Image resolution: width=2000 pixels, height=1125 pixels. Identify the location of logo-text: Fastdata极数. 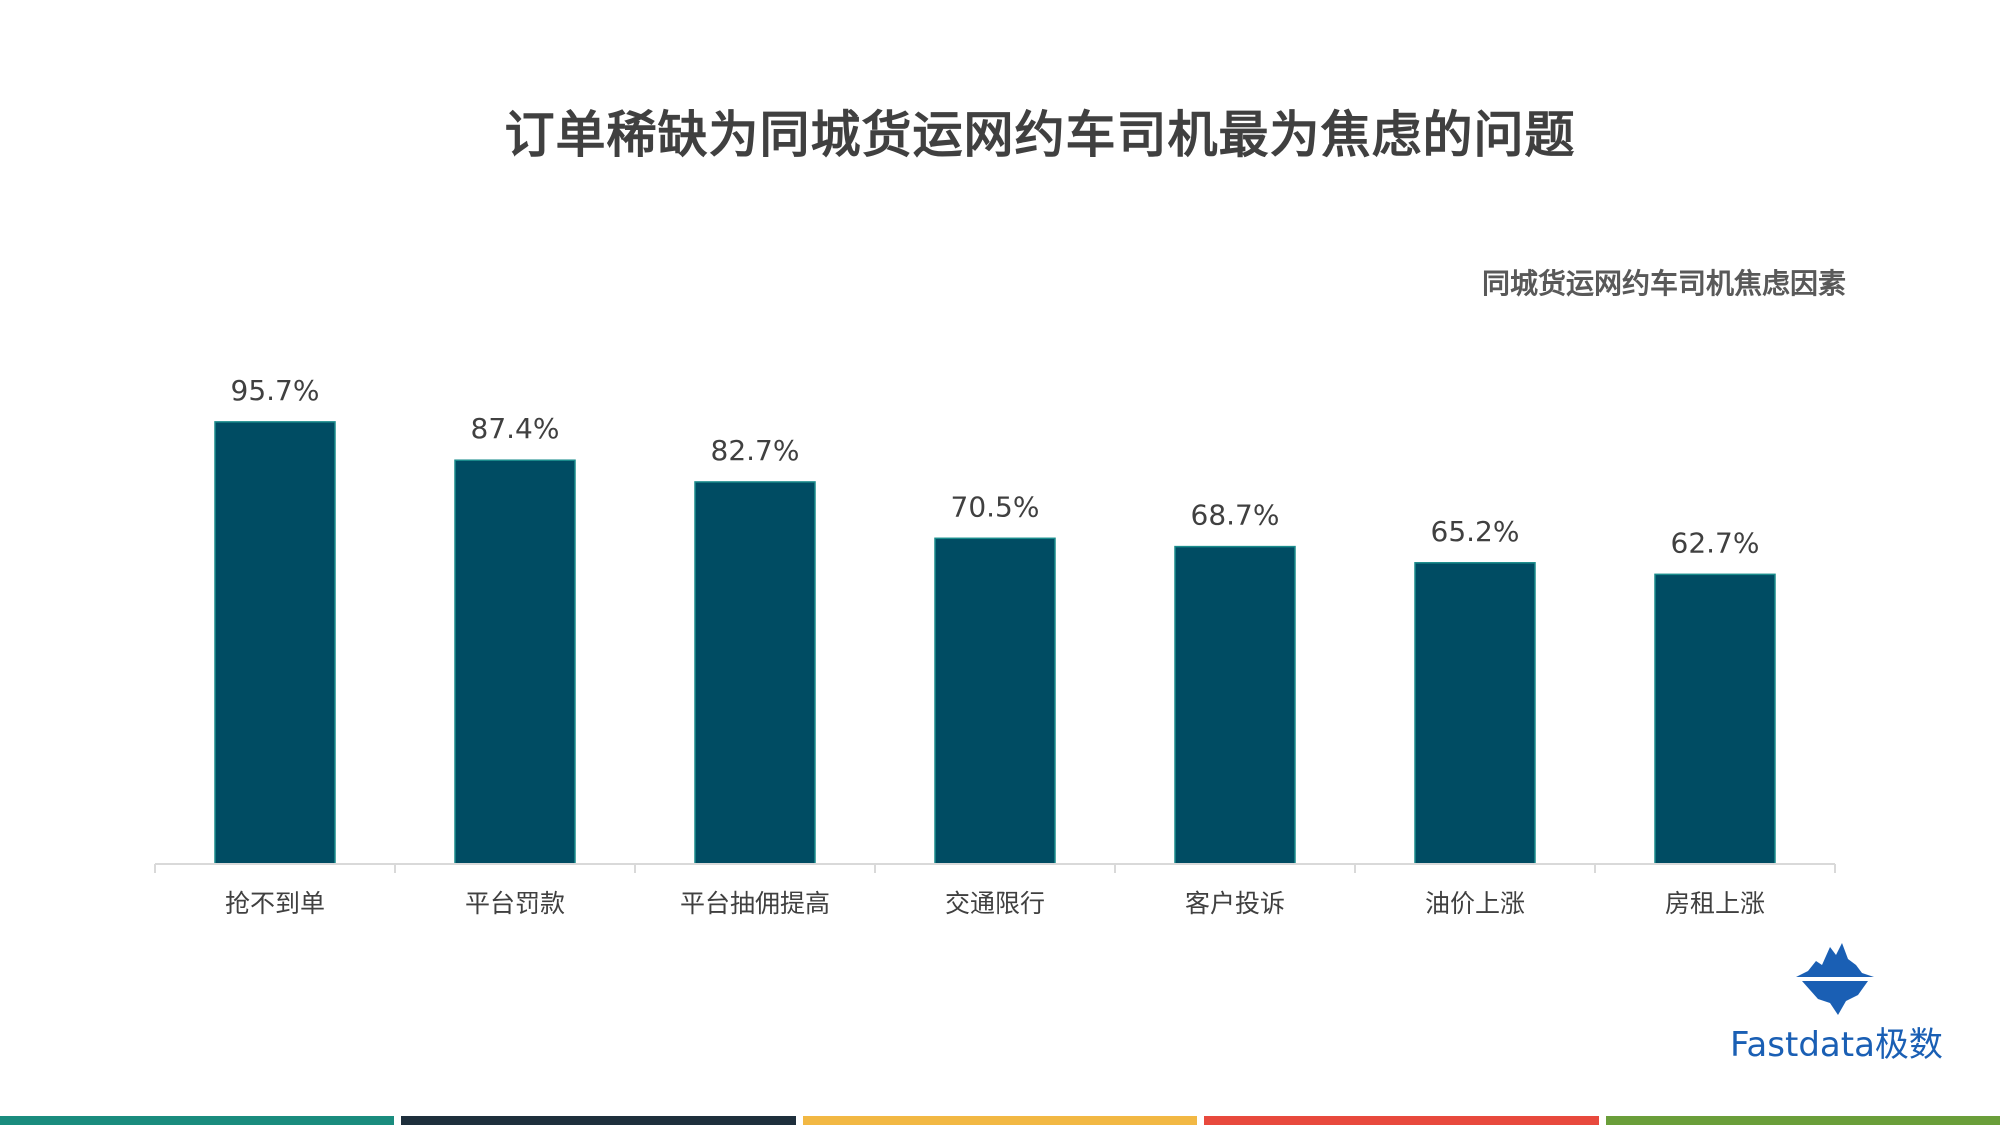
(1836, 1045).